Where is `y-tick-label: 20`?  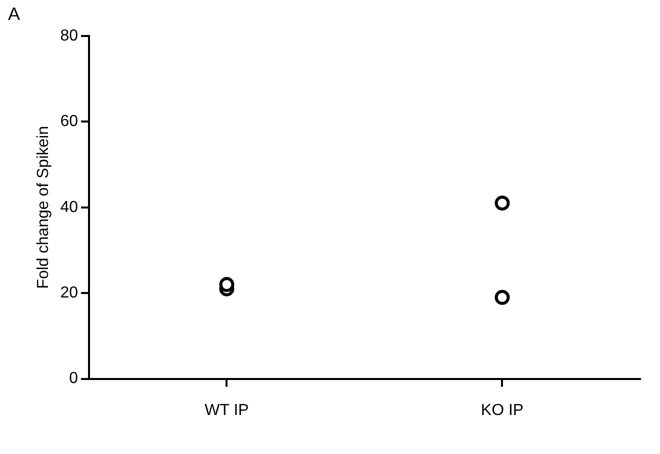
y-tick-label: 20 is located at coordinates (69, 293).